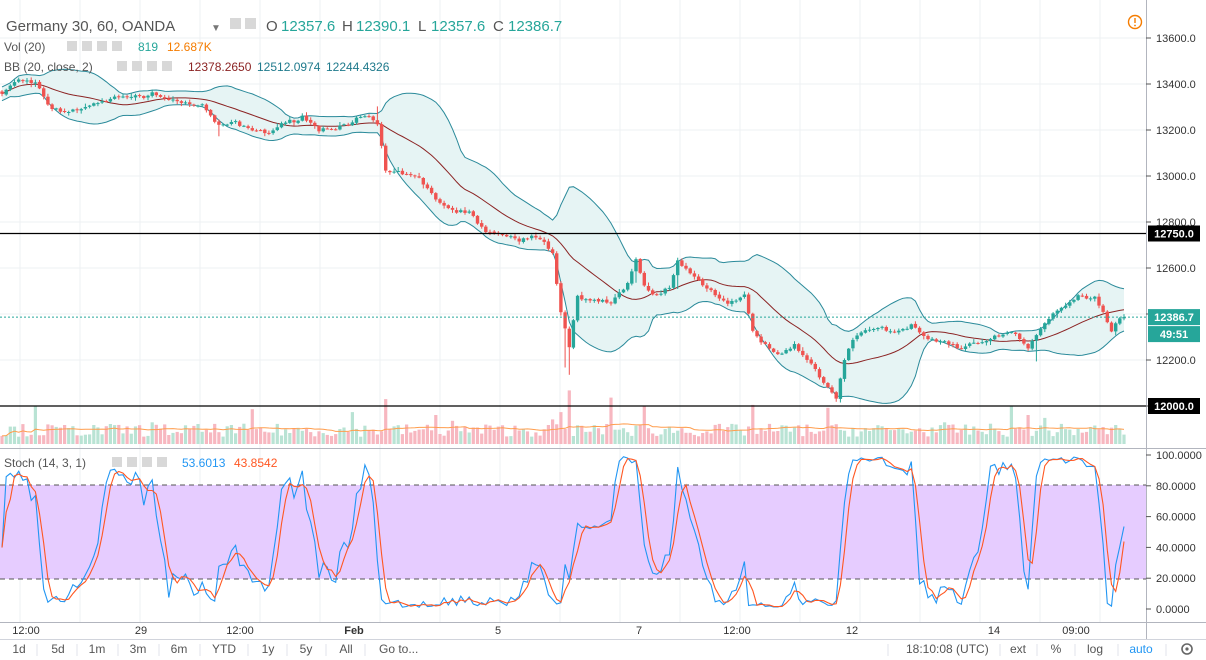 The height and width of the screenshot is (660, 1206). Describe the element at coordinates (57, 649) in the screenshot. I see `range-button-5d: 5d` at that location.